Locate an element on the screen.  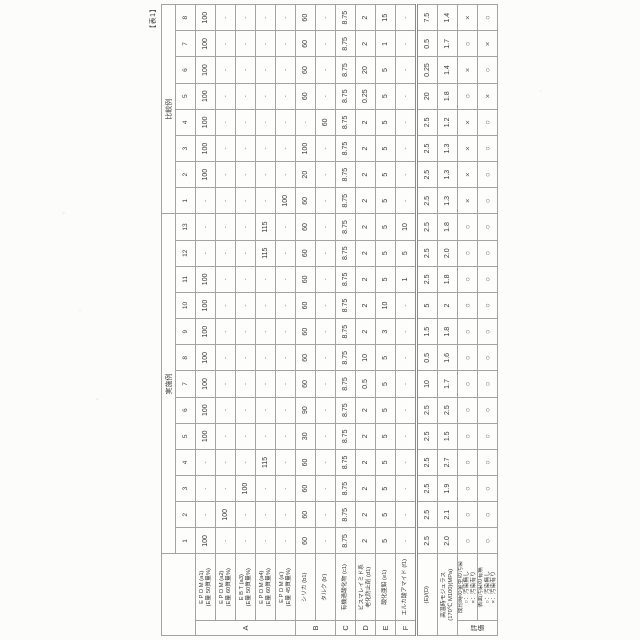
cell-ratio-col10: 5 is located at coordinates (427, 305).